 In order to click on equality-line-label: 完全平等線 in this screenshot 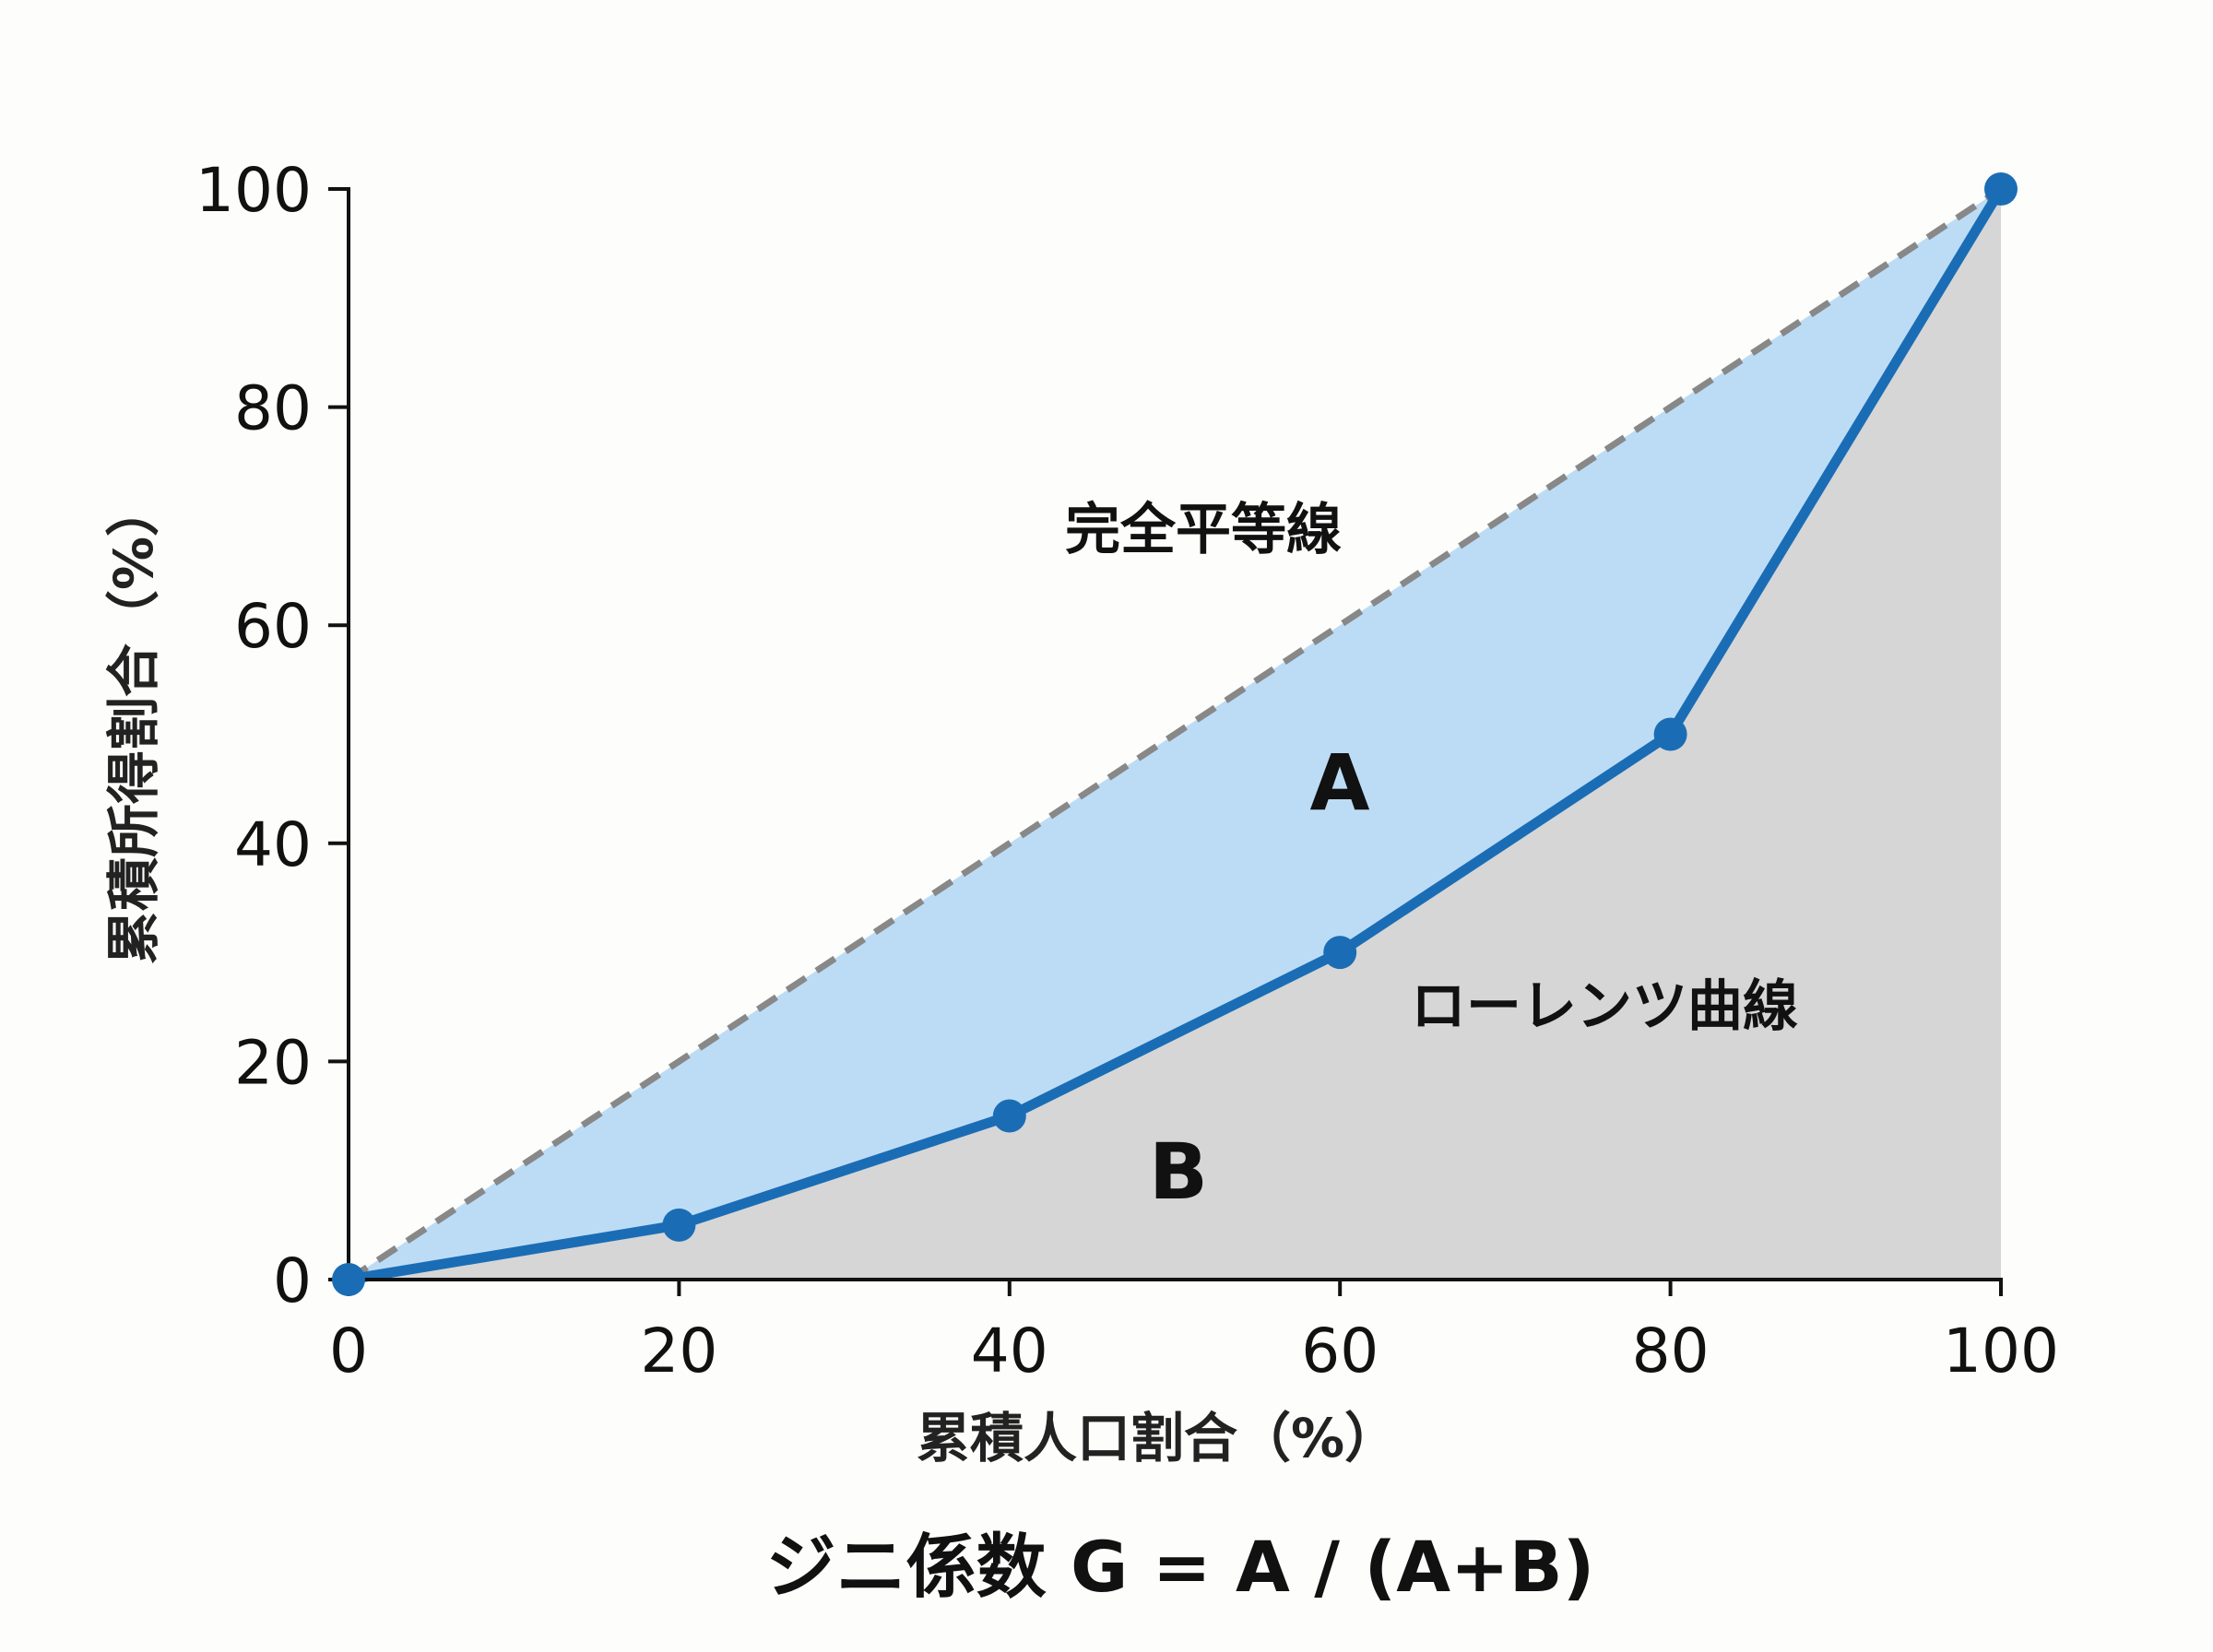, I will do `click(1203, 530)`.